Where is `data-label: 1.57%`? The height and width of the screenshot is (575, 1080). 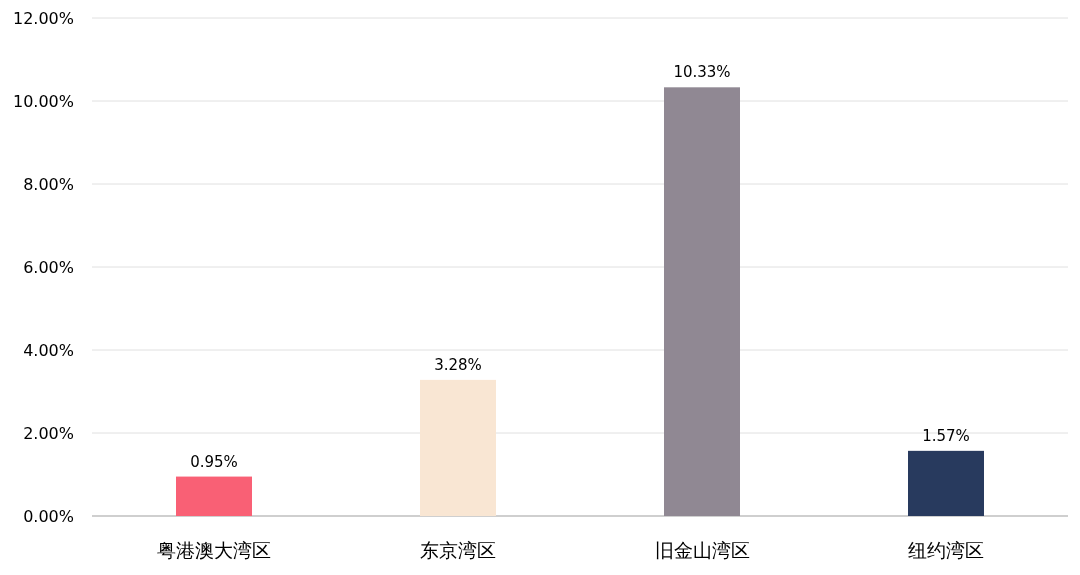
data-label: 1.57% is located at coordinates (946, 435).